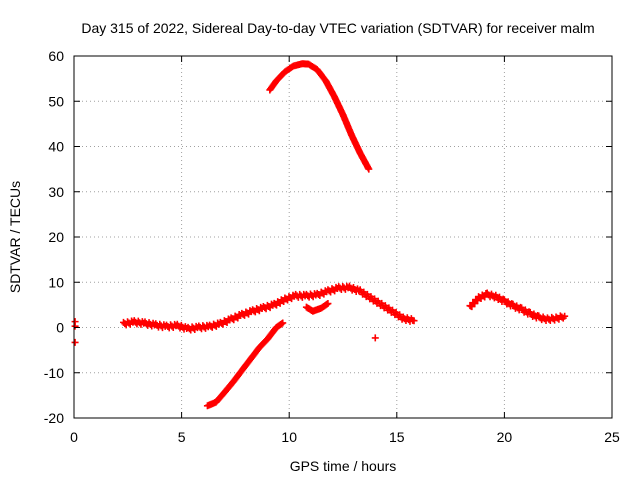 This screenshot has width=640, height=485. Describe the element at coordinates (60, 328) in the screenshot. I see `y-tick-label: 0` at that location.